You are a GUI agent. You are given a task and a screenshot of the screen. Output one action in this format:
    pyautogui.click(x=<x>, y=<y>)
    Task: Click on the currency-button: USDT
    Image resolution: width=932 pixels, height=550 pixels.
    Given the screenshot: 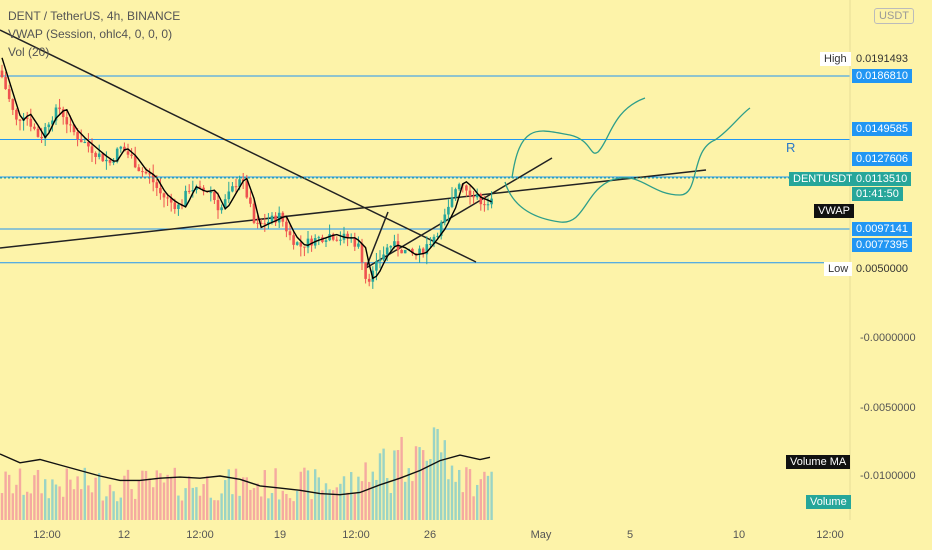 What is the action you would take?
    pyautogui.click(x=894, y=16)
    